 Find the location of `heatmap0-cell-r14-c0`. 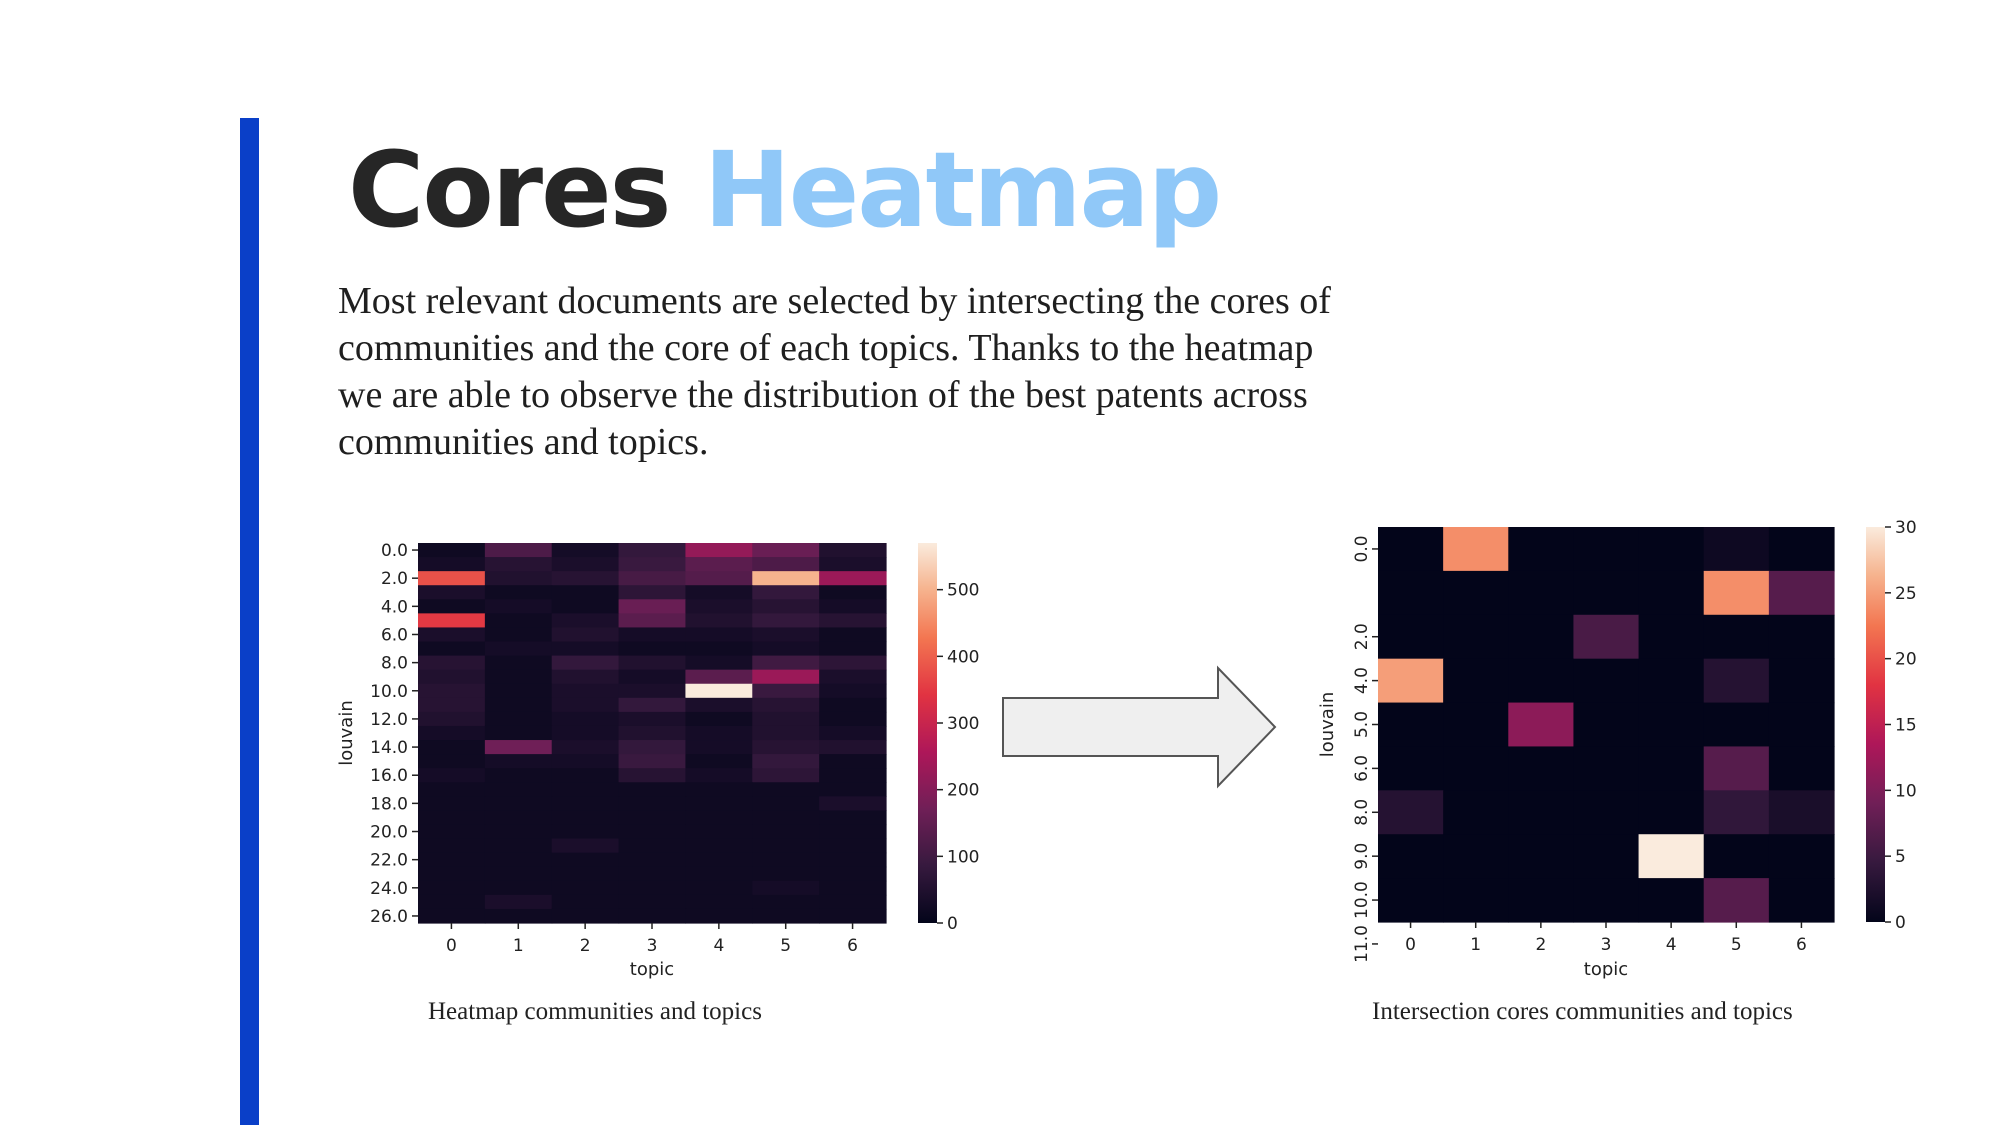

heatmap0-cell-r14-c0 is located at coordinates (452, 747).